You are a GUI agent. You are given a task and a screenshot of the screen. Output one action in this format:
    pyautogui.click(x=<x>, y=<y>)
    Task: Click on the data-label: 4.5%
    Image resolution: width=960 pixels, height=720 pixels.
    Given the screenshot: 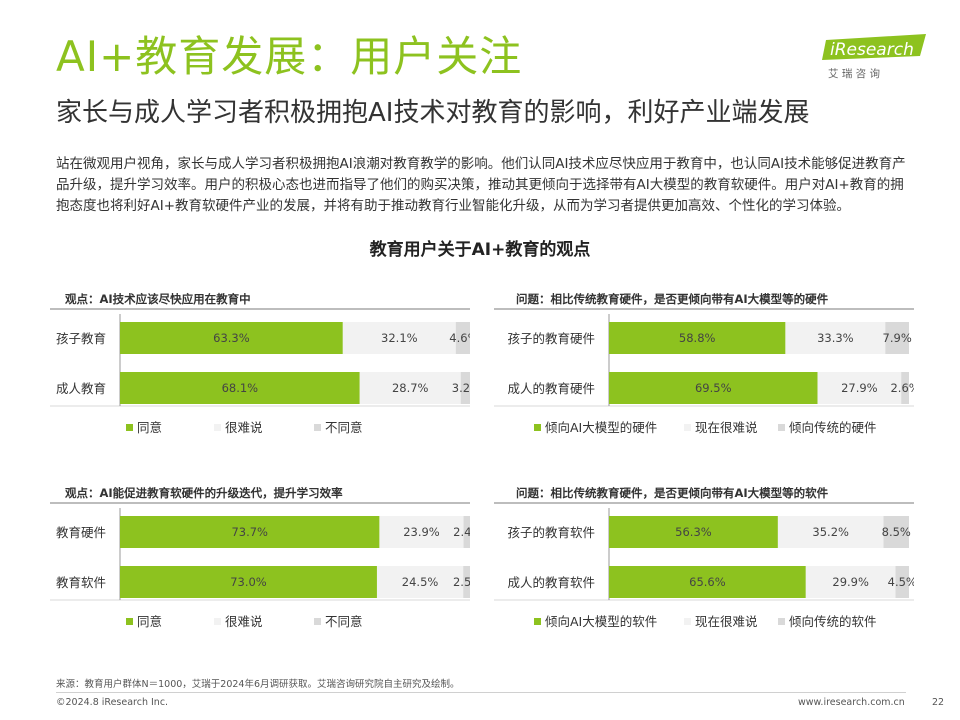 What is the action you would take?
    pyautogui.click(x=901, y=582)
    